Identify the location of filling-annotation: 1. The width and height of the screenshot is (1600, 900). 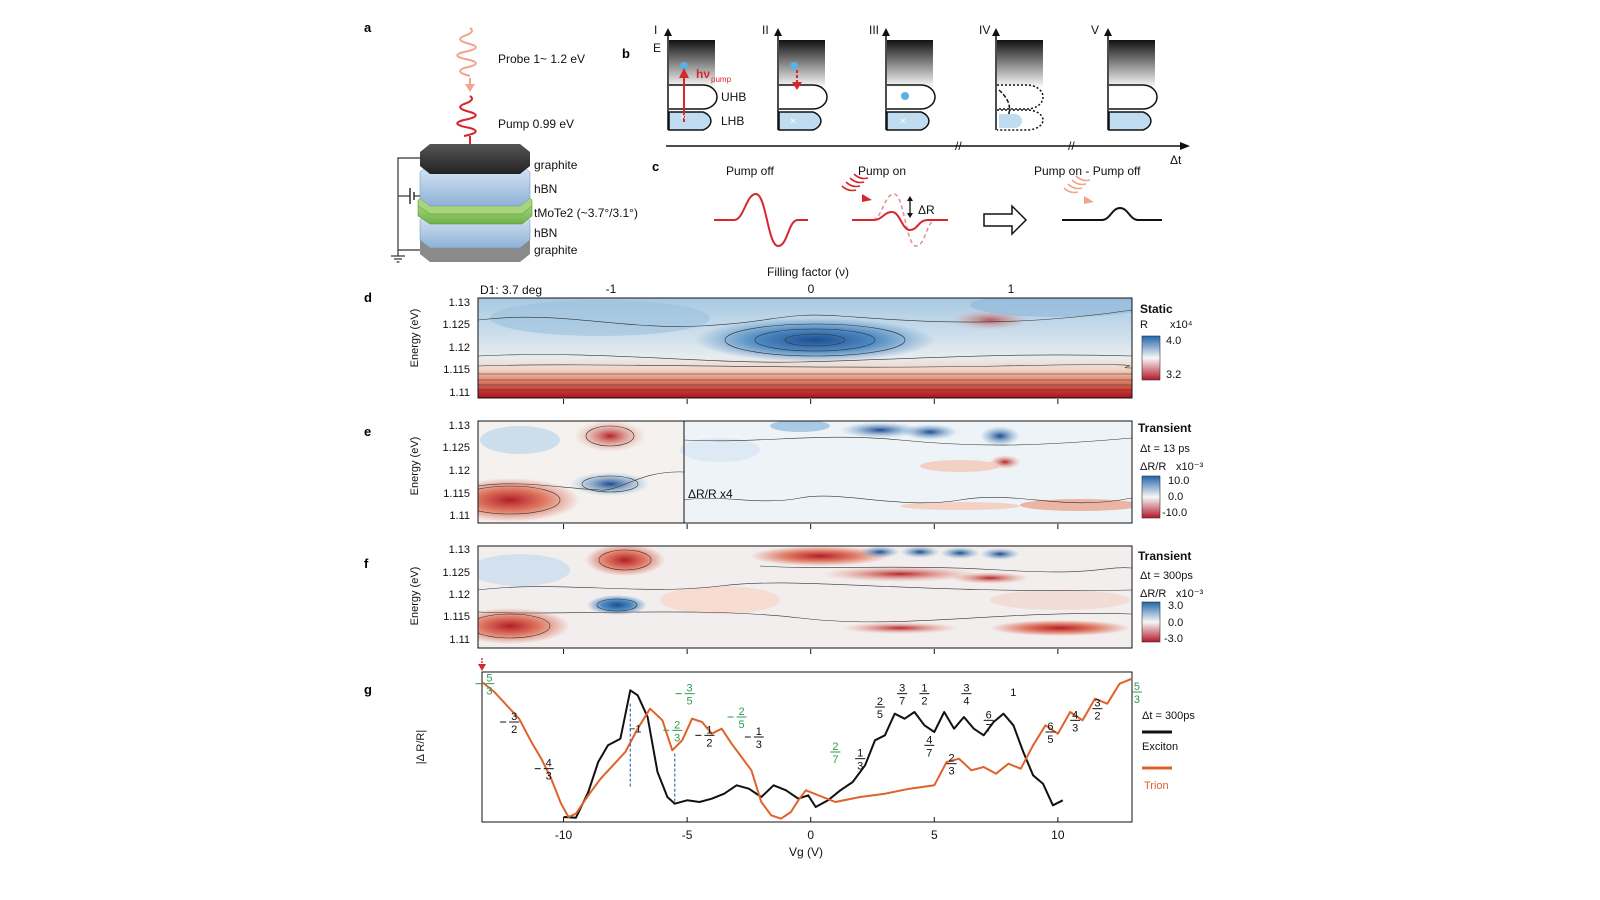
(1013, 693).